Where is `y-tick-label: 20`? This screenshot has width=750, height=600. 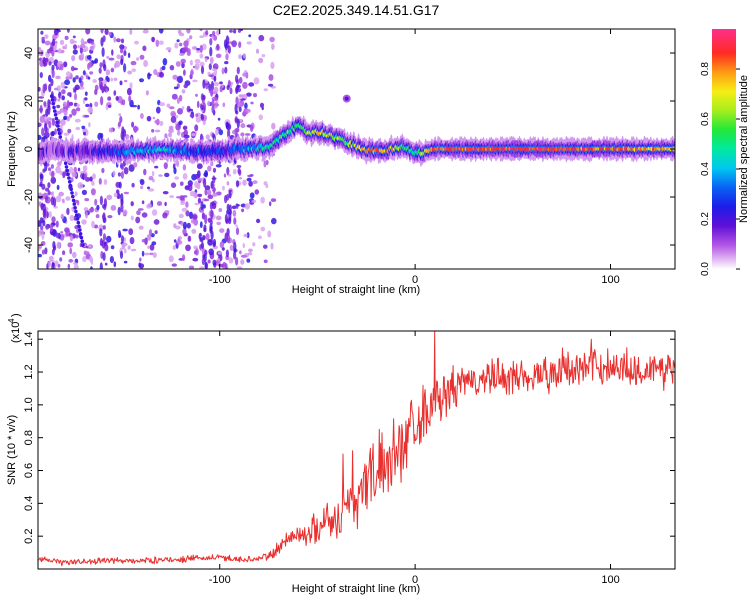
y-tick-label: 20 is located at coordinates (29, 101).